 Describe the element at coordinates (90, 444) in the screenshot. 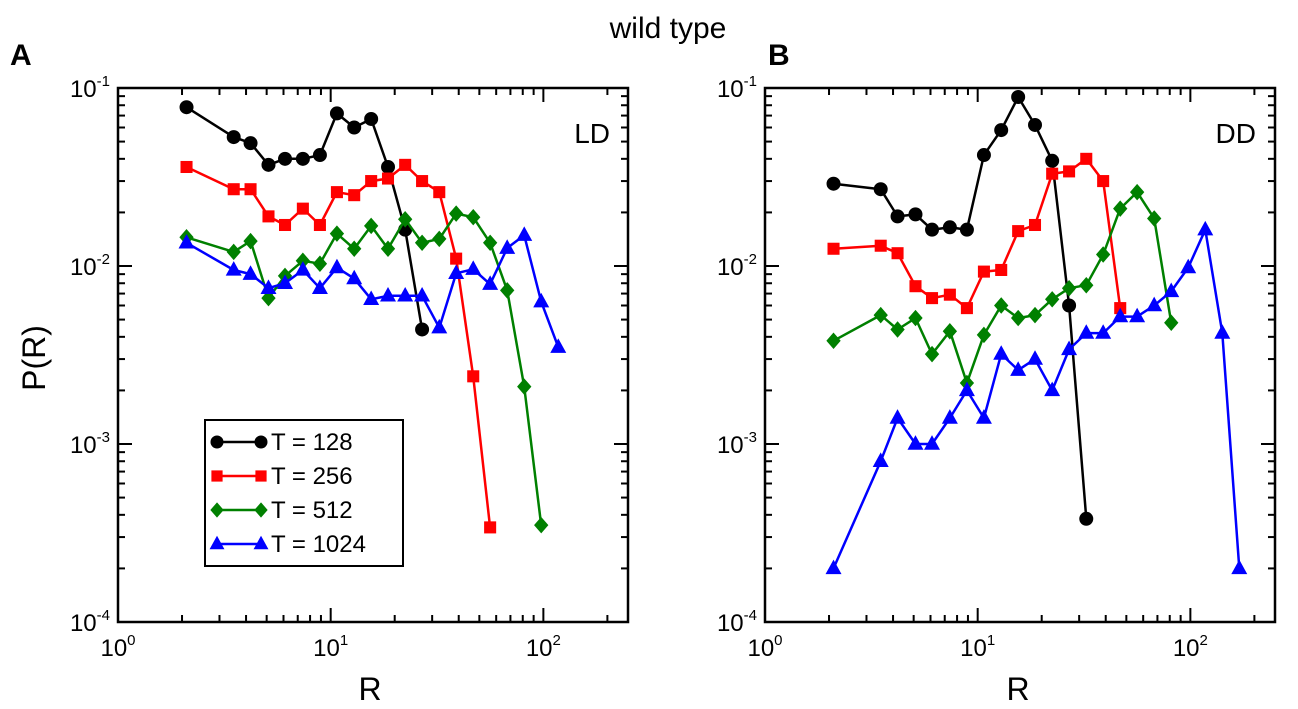

I see `panel-a-y-tick-label: 10⁻³` at that location.